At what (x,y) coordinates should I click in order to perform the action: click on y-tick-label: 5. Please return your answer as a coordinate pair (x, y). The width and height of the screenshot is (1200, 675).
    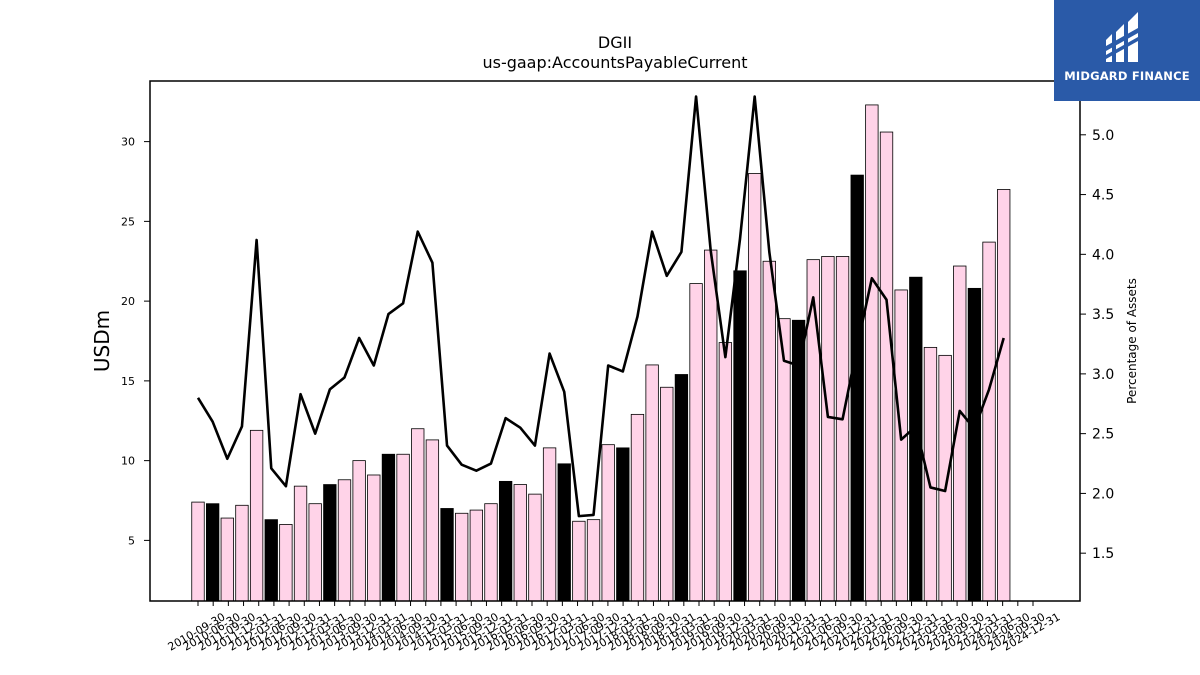
    Looking at the image, I should click on (131, 540).